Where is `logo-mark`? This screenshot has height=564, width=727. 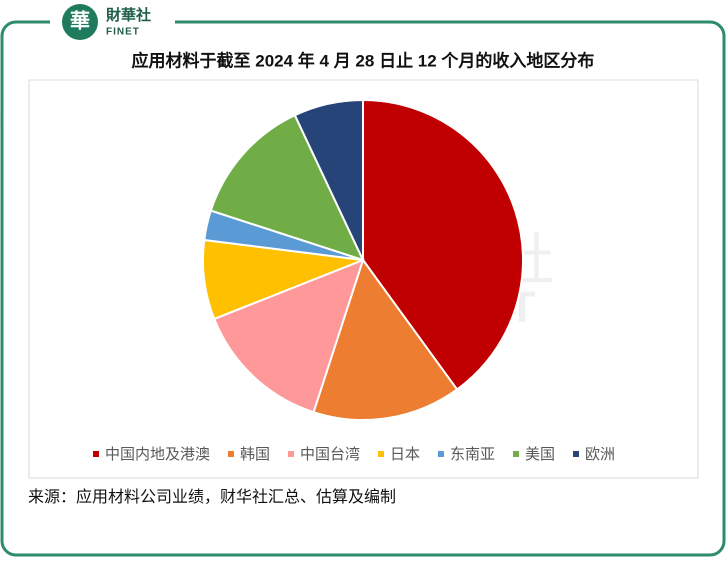
logo-mark is located at coordinates (80, 22).